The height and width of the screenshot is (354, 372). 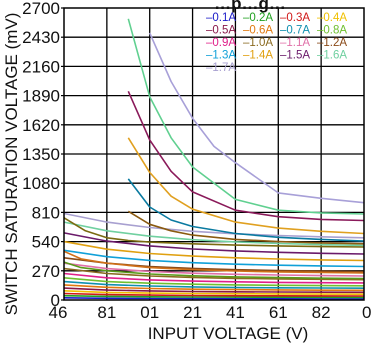 I want to click on x-tick-label: 0, so click(x=366, y=312).